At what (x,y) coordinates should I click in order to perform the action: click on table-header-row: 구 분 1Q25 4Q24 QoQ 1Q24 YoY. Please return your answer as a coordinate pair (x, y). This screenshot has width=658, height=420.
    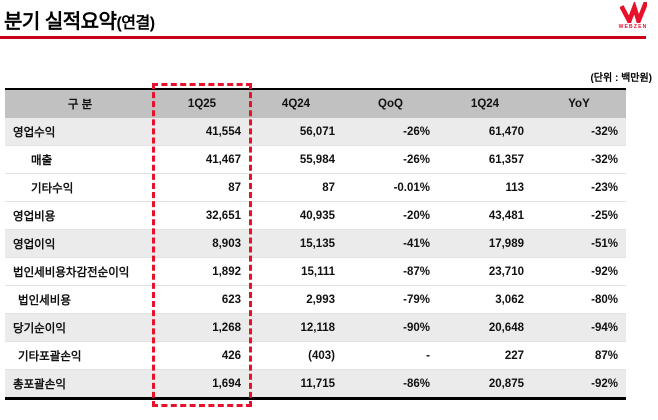
    Looking at the image, I should click on (315, 103).